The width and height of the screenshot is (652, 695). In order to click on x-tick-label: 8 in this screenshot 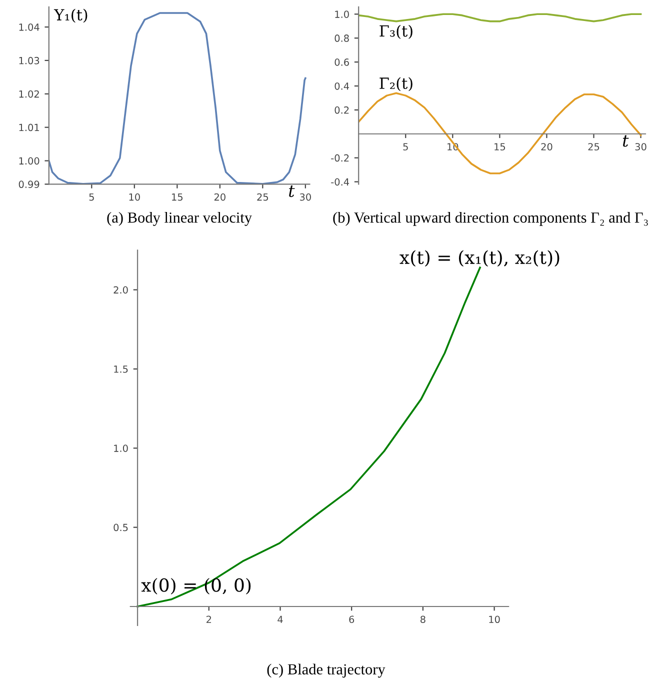, I will do `click(423, 620)`.